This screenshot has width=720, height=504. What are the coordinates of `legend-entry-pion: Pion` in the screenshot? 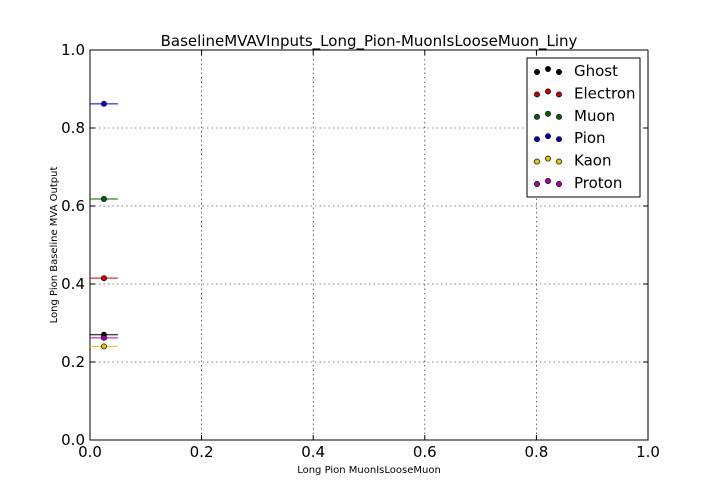 It's located at (570, 138).